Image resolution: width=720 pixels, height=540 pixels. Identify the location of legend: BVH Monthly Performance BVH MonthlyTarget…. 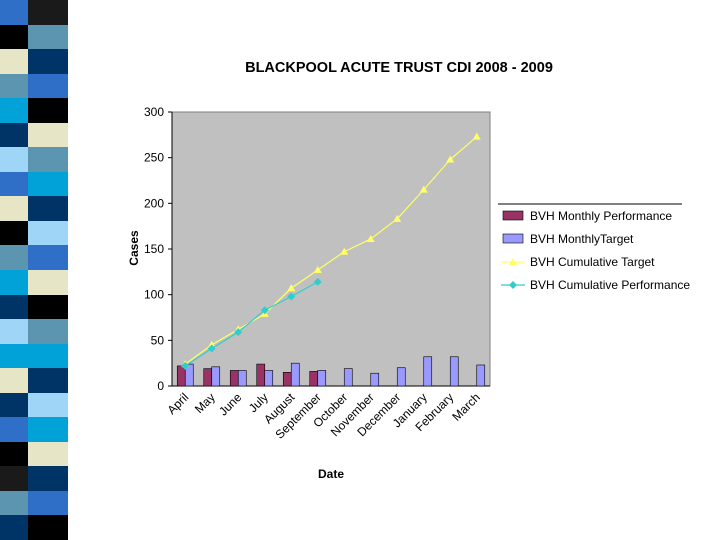
(594, 247).